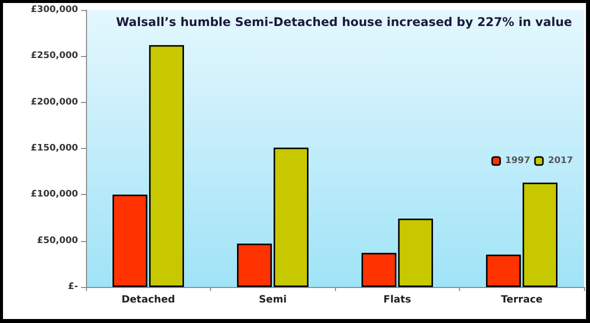 The image size is (590, 323). I want to click on y-tick-label: £300,000, so click(54, 10).